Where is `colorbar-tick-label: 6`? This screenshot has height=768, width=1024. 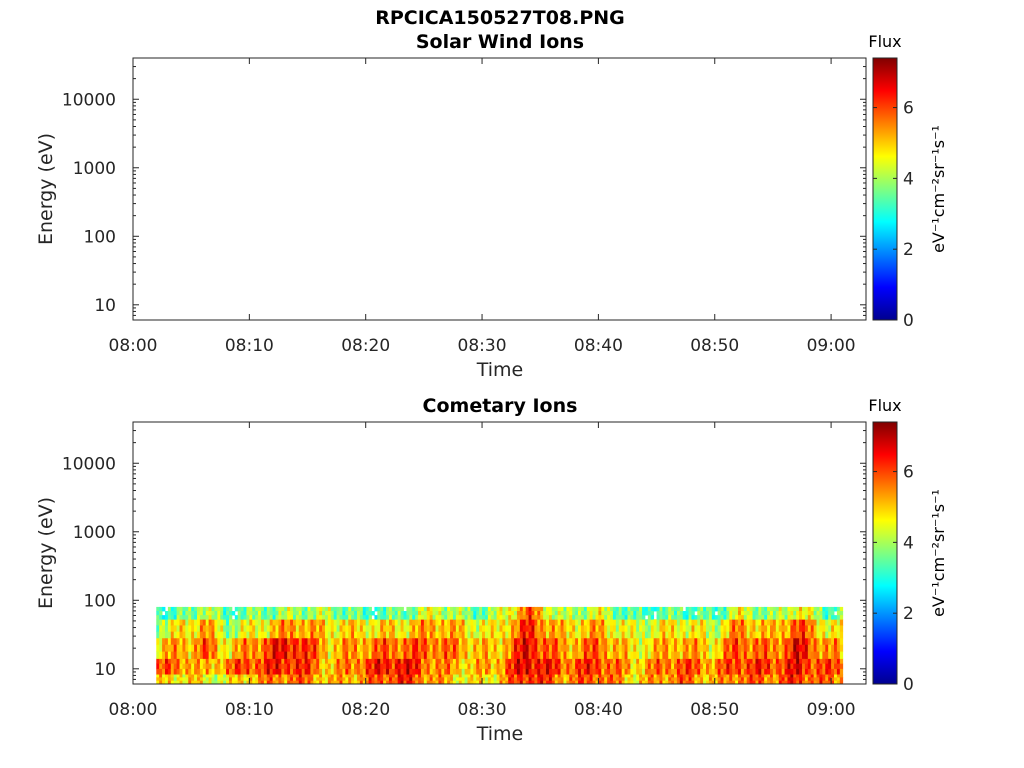 colorbar-tick-label: 6 is located at coordinates (908, 473).